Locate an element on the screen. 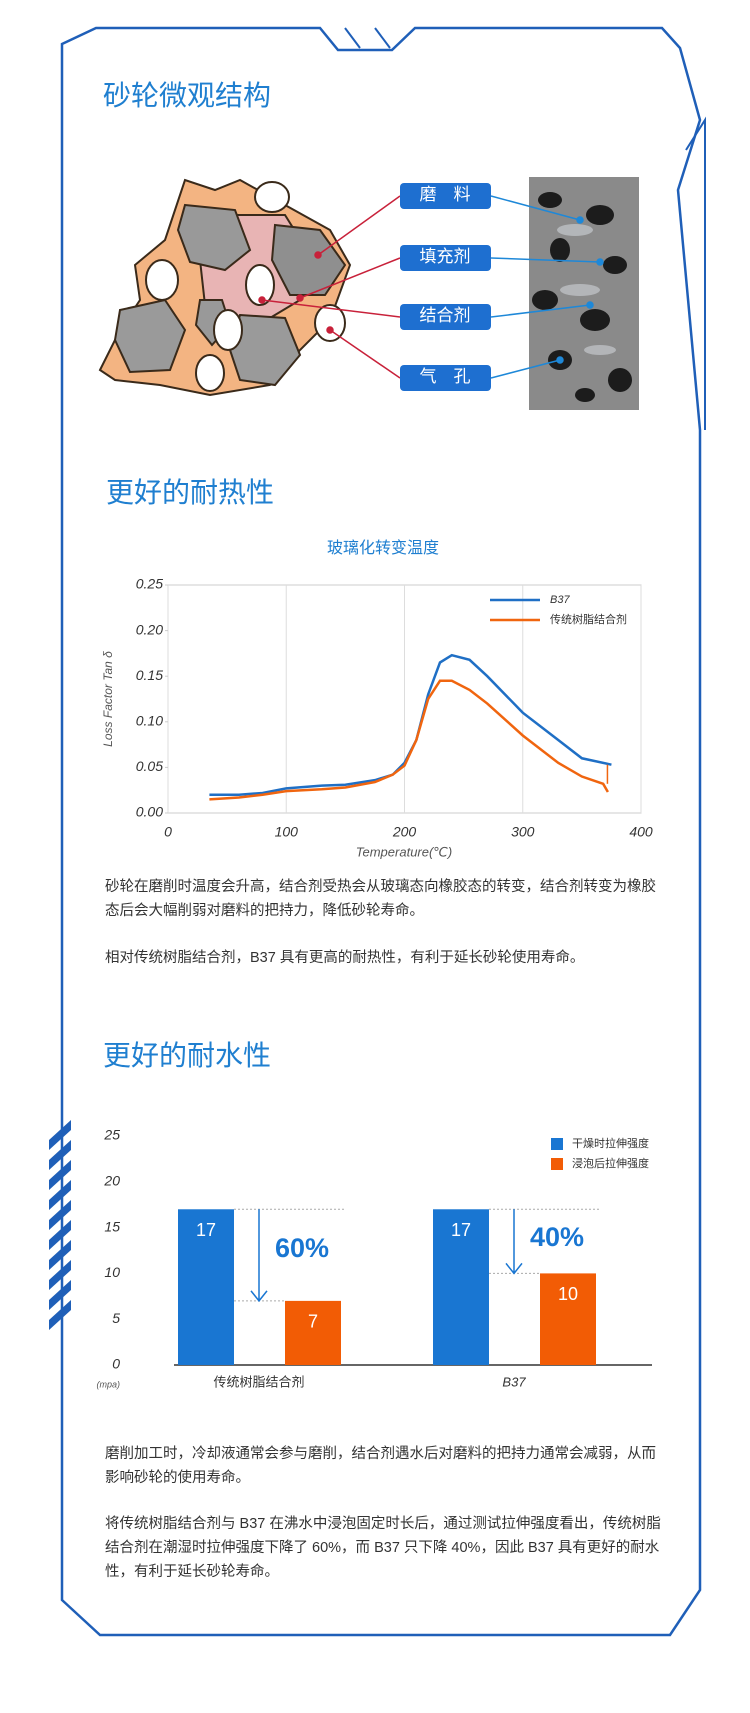 This screenshot has height=1713, width=750. y-tick-label: 20 is located at coordinates (111, 1181).